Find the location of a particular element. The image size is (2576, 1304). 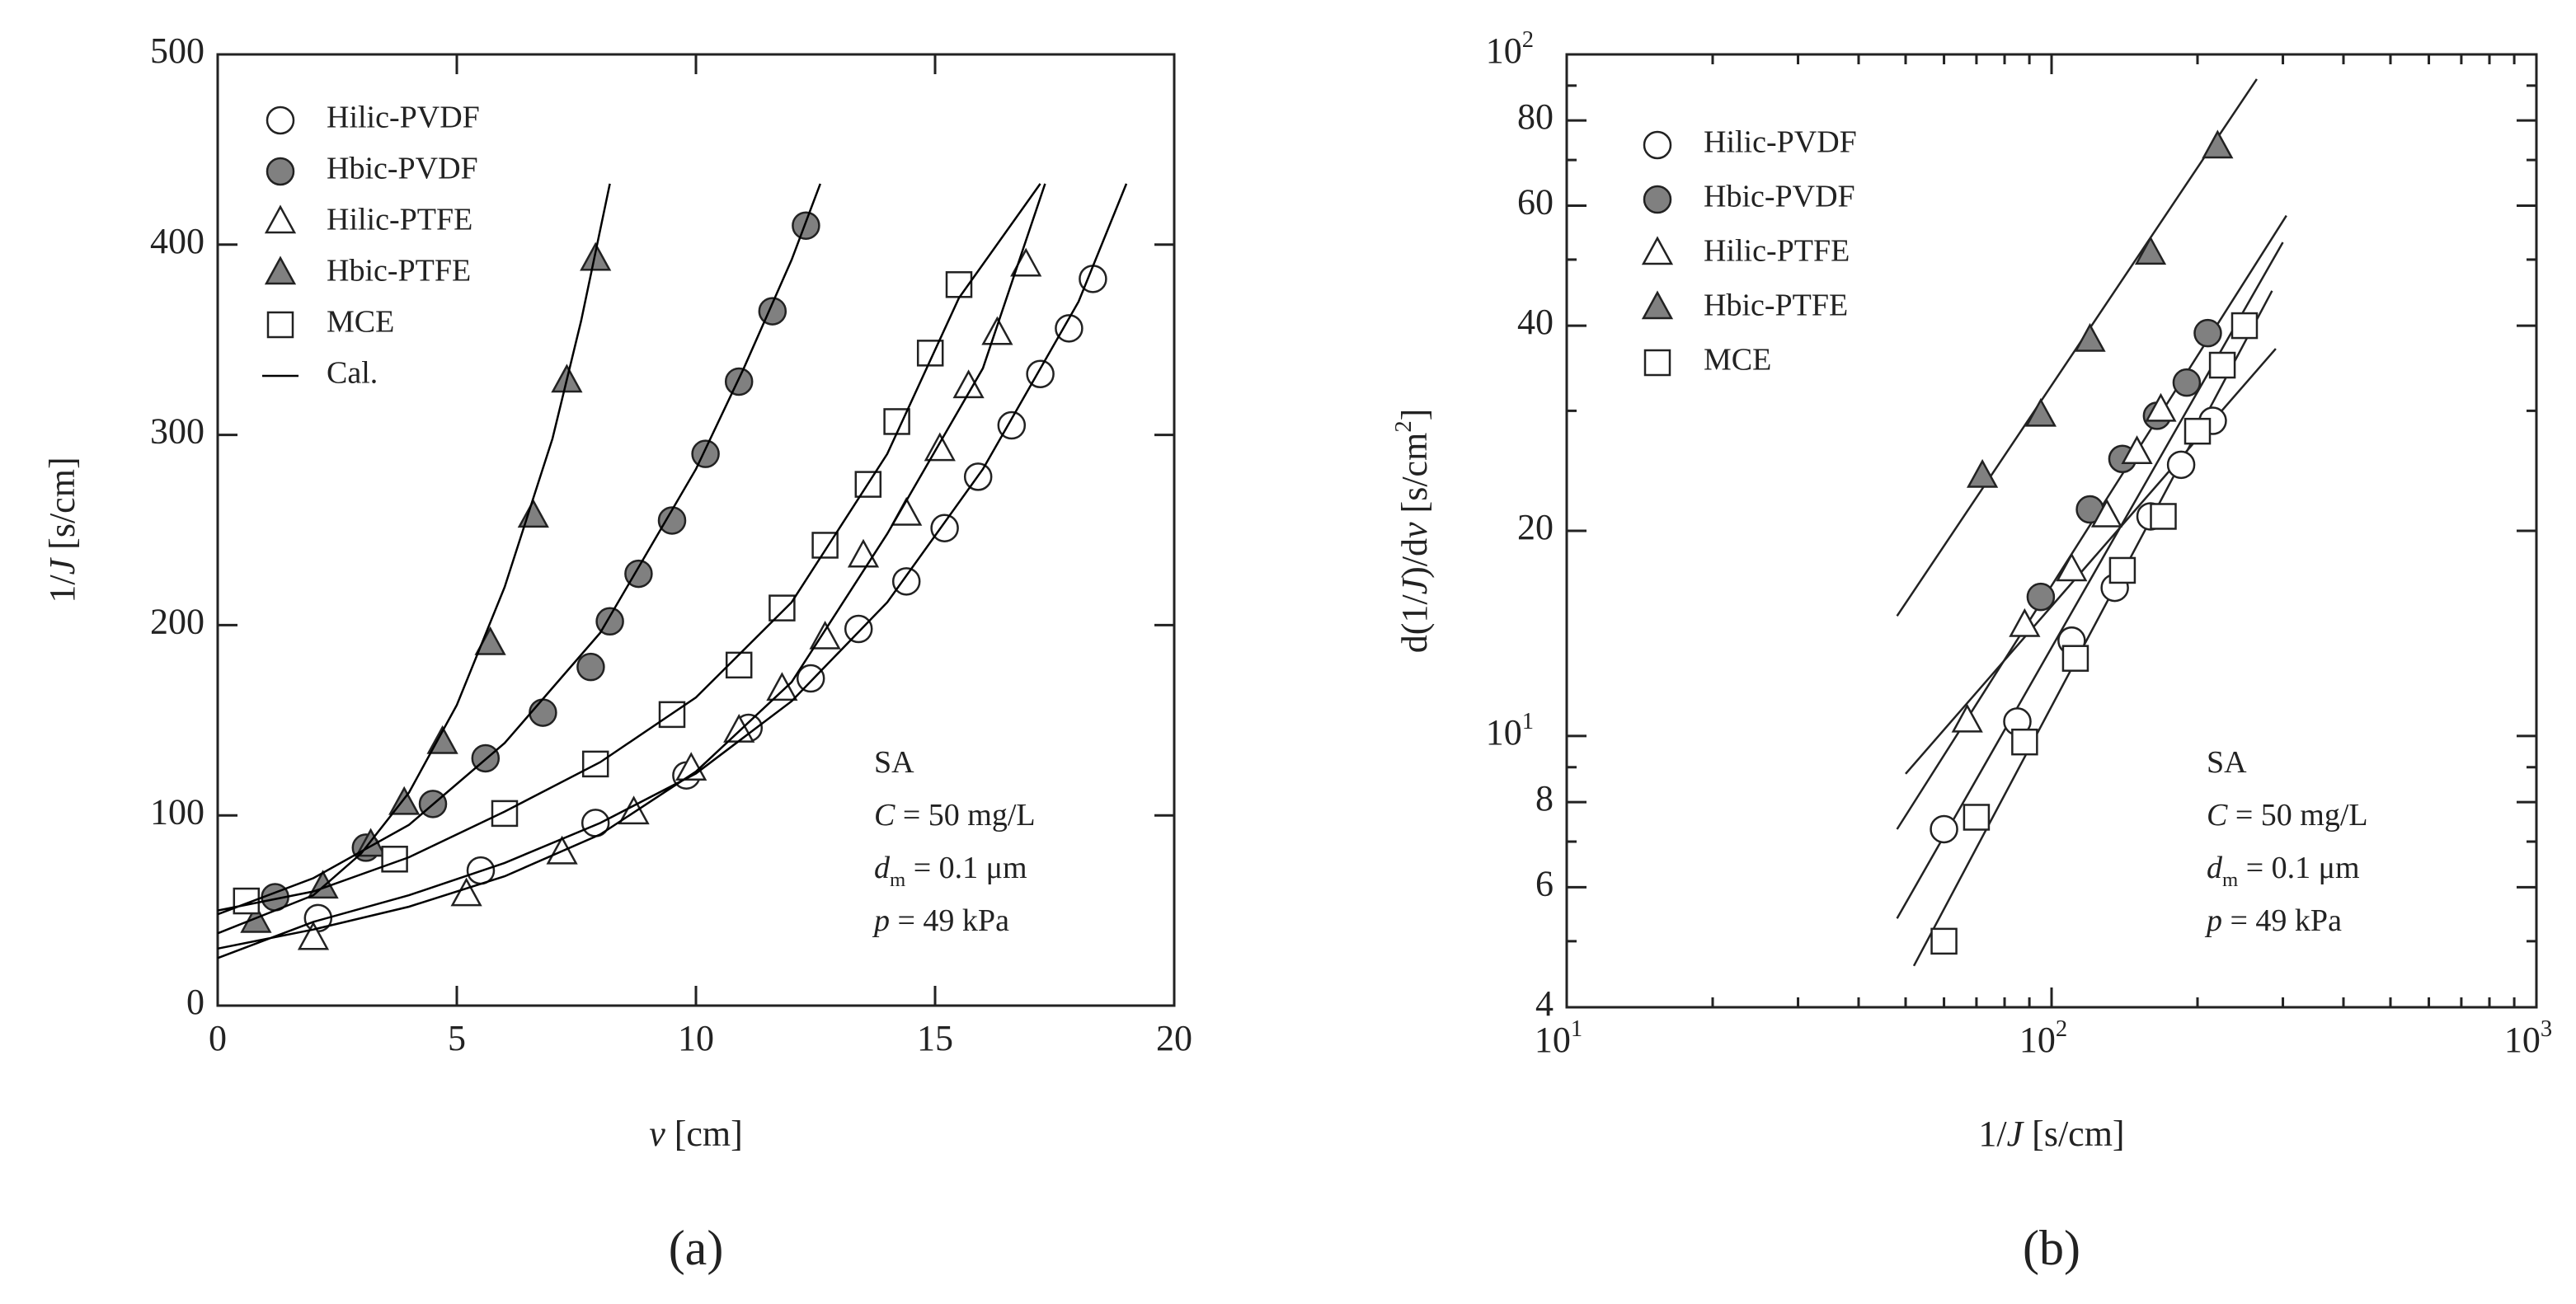

x-tick-label: 101 is located at coordinates (1558, 1038).